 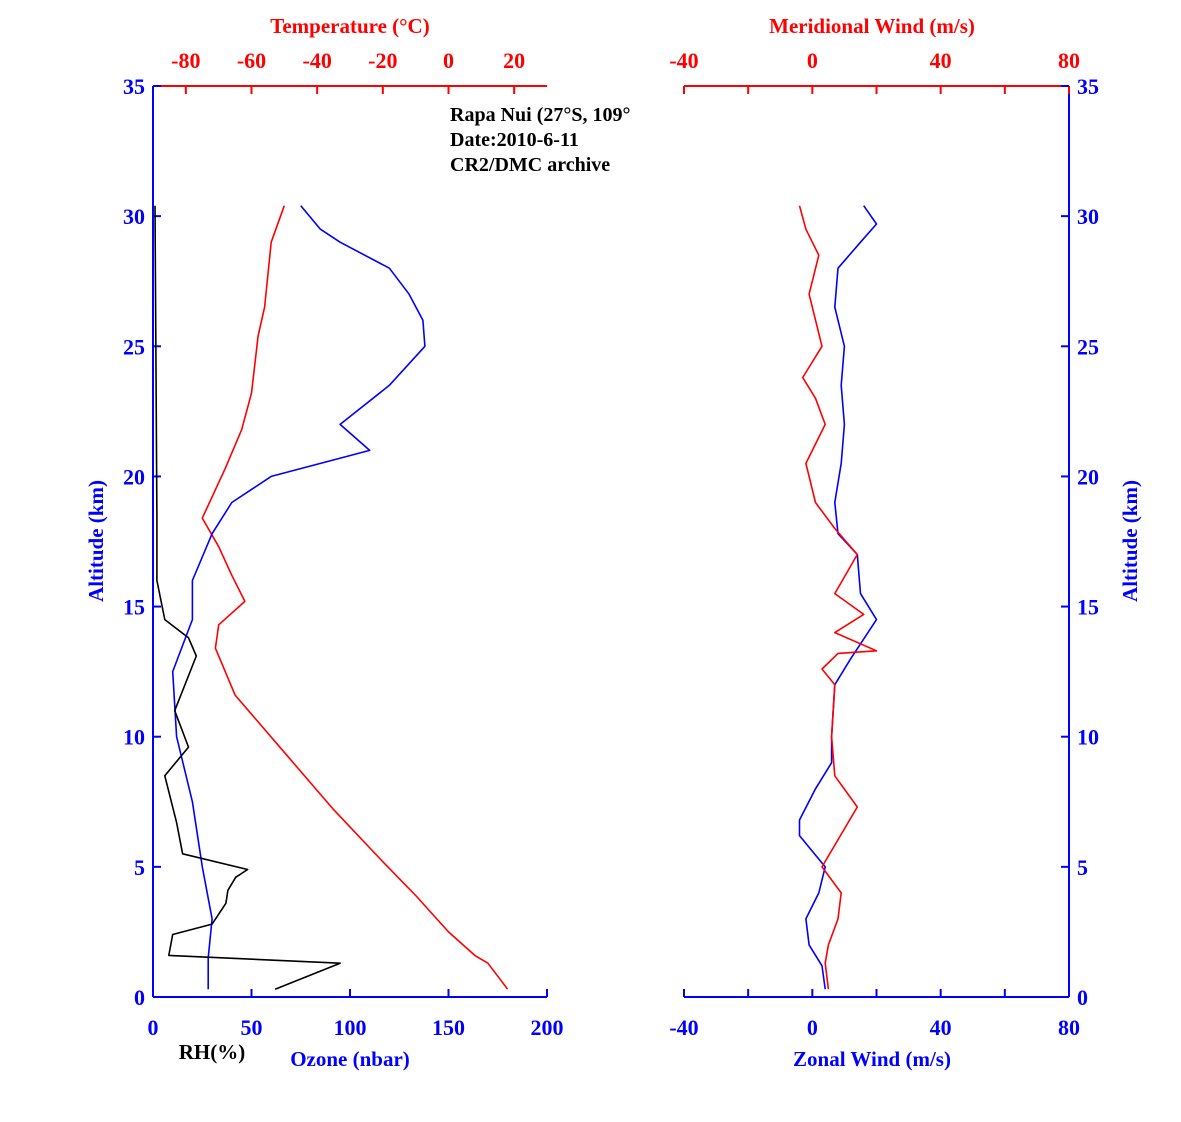 I want to click on x-bottom-tick-label: 100, so click(x=350, y=1027).